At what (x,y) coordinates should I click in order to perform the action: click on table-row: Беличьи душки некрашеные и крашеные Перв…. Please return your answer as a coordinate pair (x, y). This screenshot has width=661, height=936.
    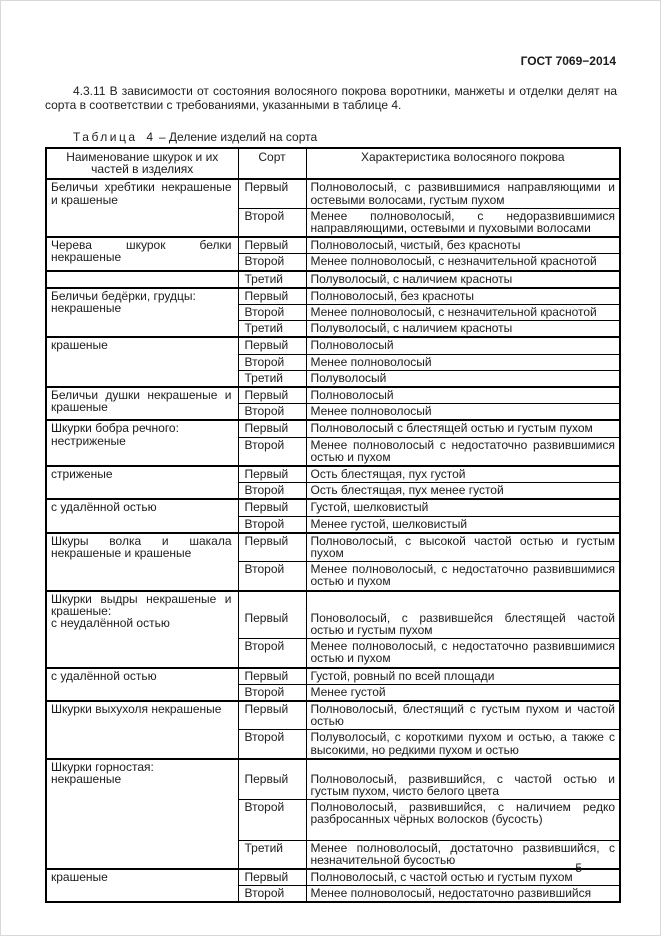
    Looking at the image, I should click on (333, 403).